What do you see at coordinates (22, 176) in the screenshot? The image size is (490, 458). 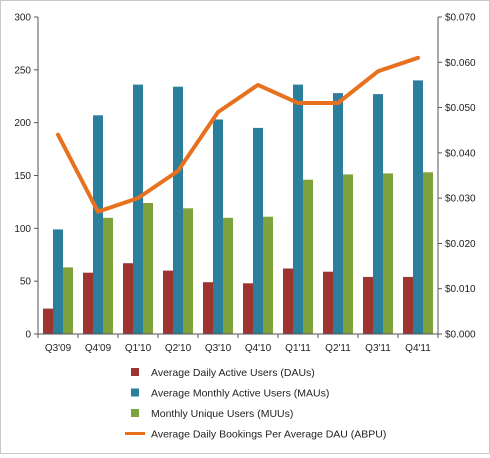 I see `left-tick-label: 150` at bounding box center [22, 176].